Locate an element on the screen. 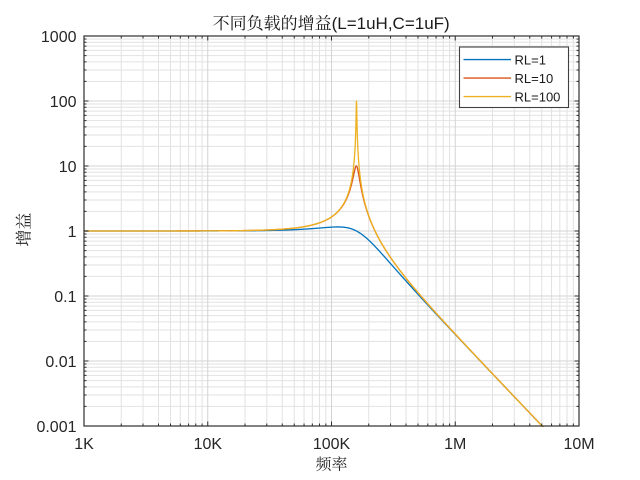 The image size is (640, 480). svg-text: 100K is located at coordinates (332, 444).